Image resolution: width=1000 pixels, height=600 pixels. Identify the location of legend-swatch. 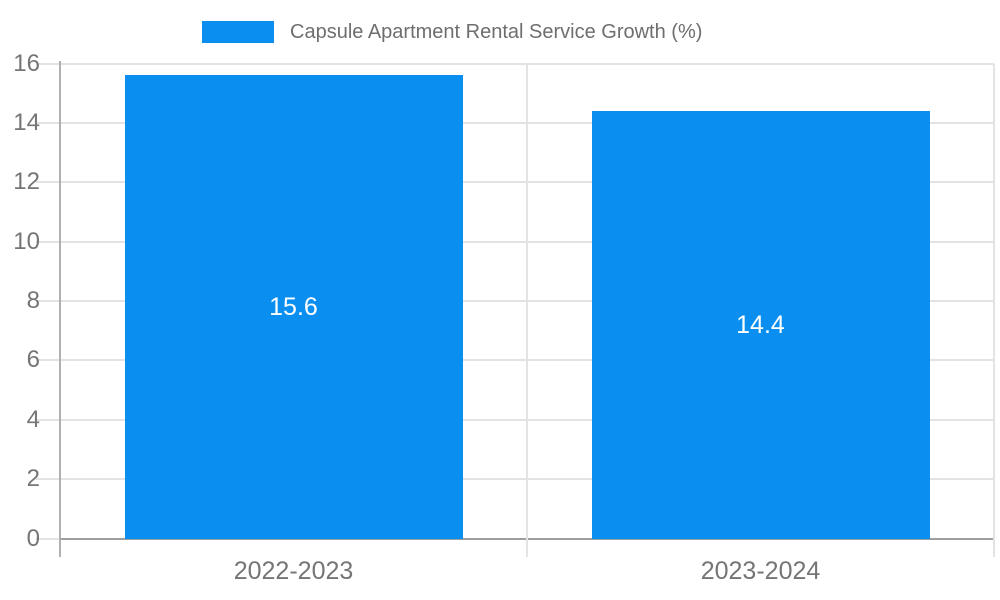
(238, 32).